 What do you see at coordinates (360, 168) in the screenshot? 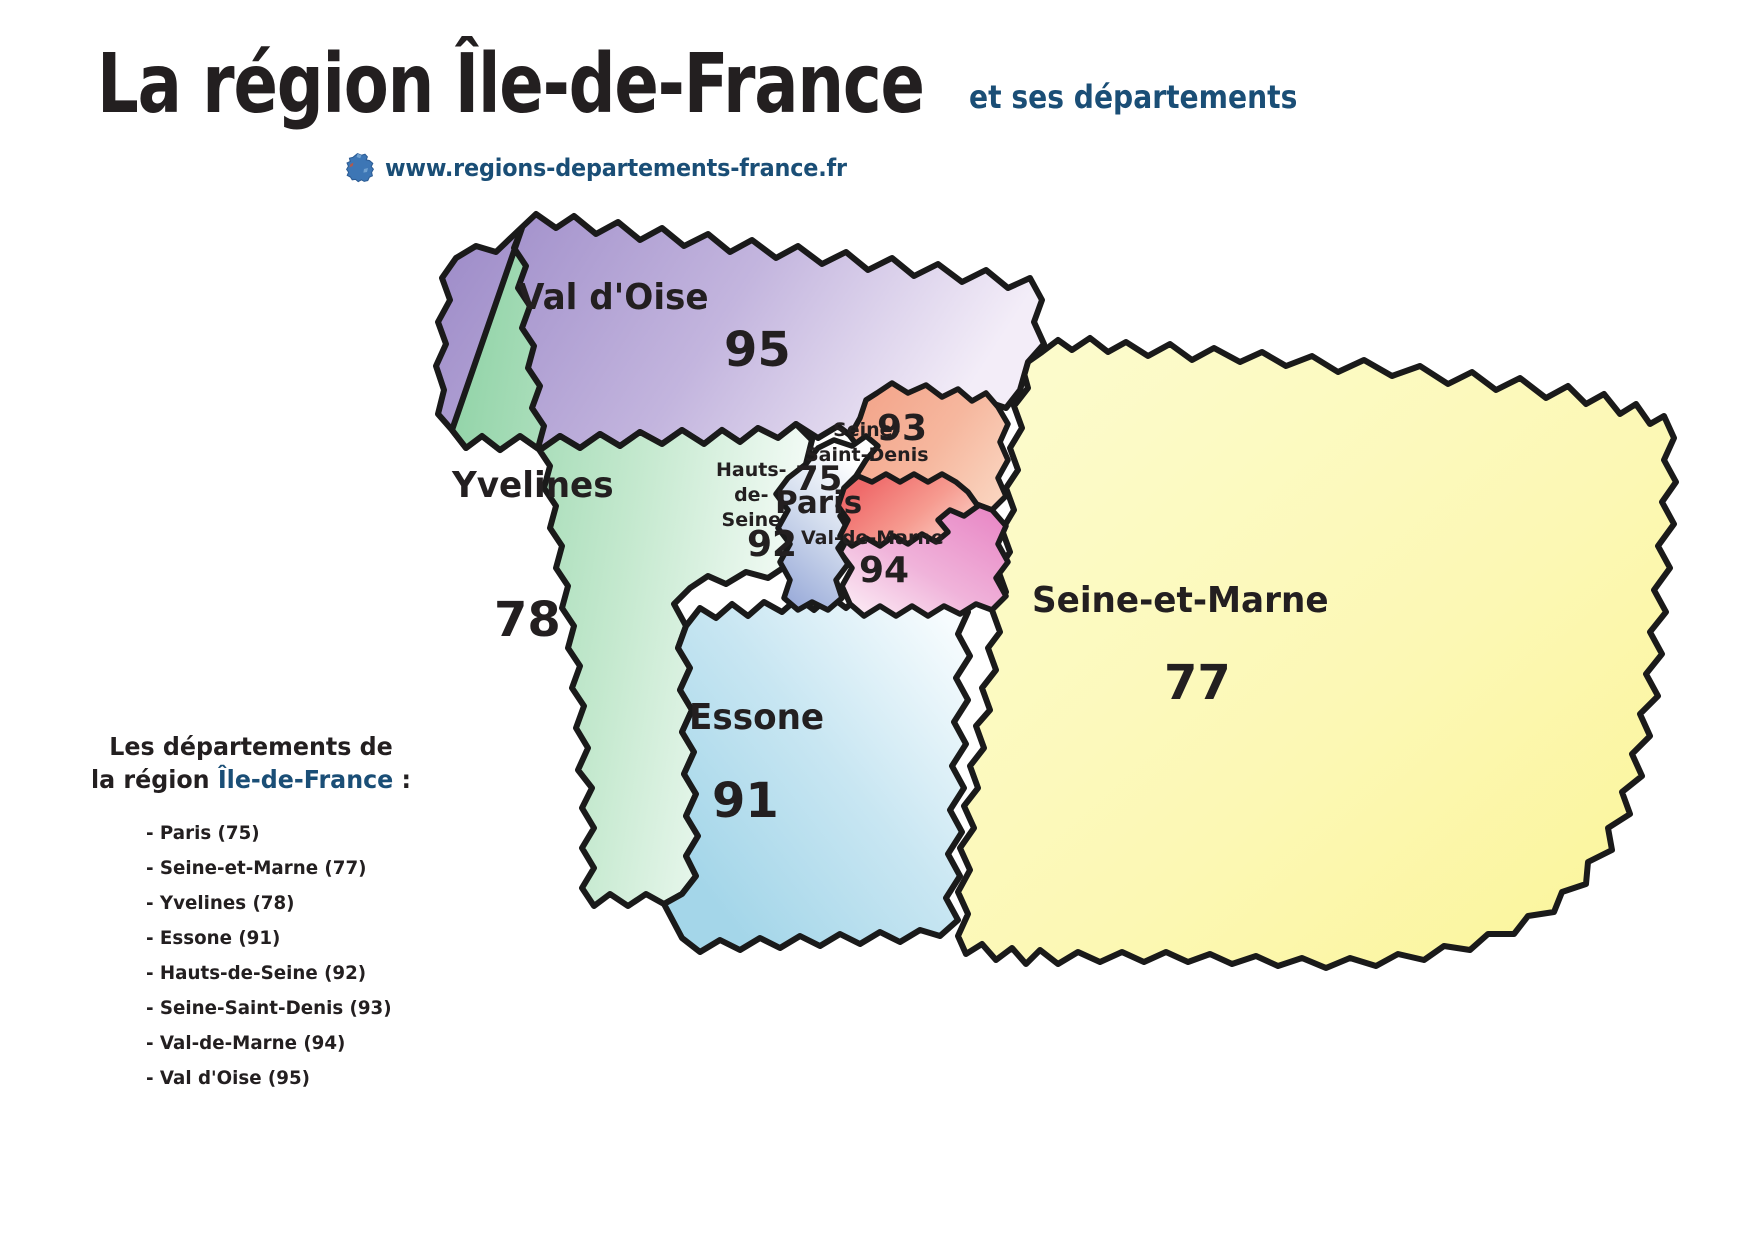
I see `france-map-icon` at bounding box center [360, 168].